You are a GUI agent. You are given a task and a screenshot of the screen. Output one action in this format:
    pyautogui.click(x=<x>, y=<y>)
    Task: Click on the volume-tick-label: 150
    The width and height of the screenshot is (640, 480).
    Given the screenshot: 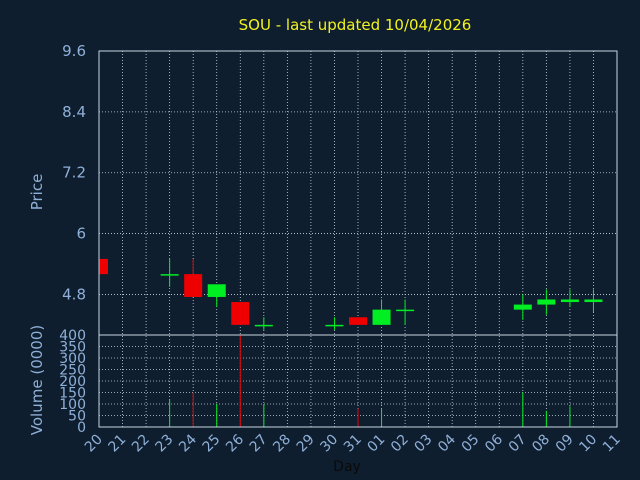 What is the action you would take?
    pyautogui.click(x=72, y=394)
    